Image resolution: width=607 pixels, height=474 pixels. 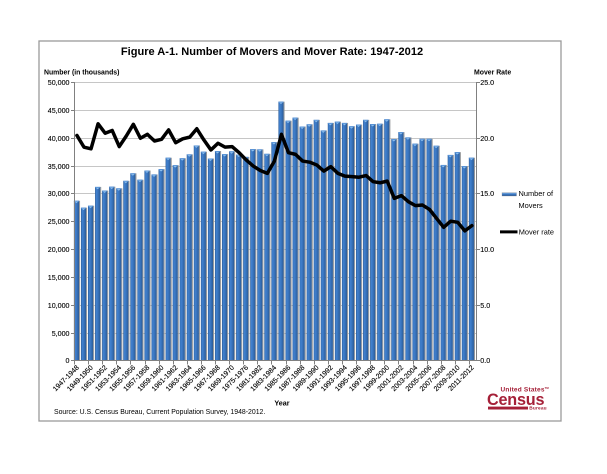 What do you see at coordinates (487, 83) in the screenshot?
I see `svg-text: 25.0` at bounding box center [487, 83].